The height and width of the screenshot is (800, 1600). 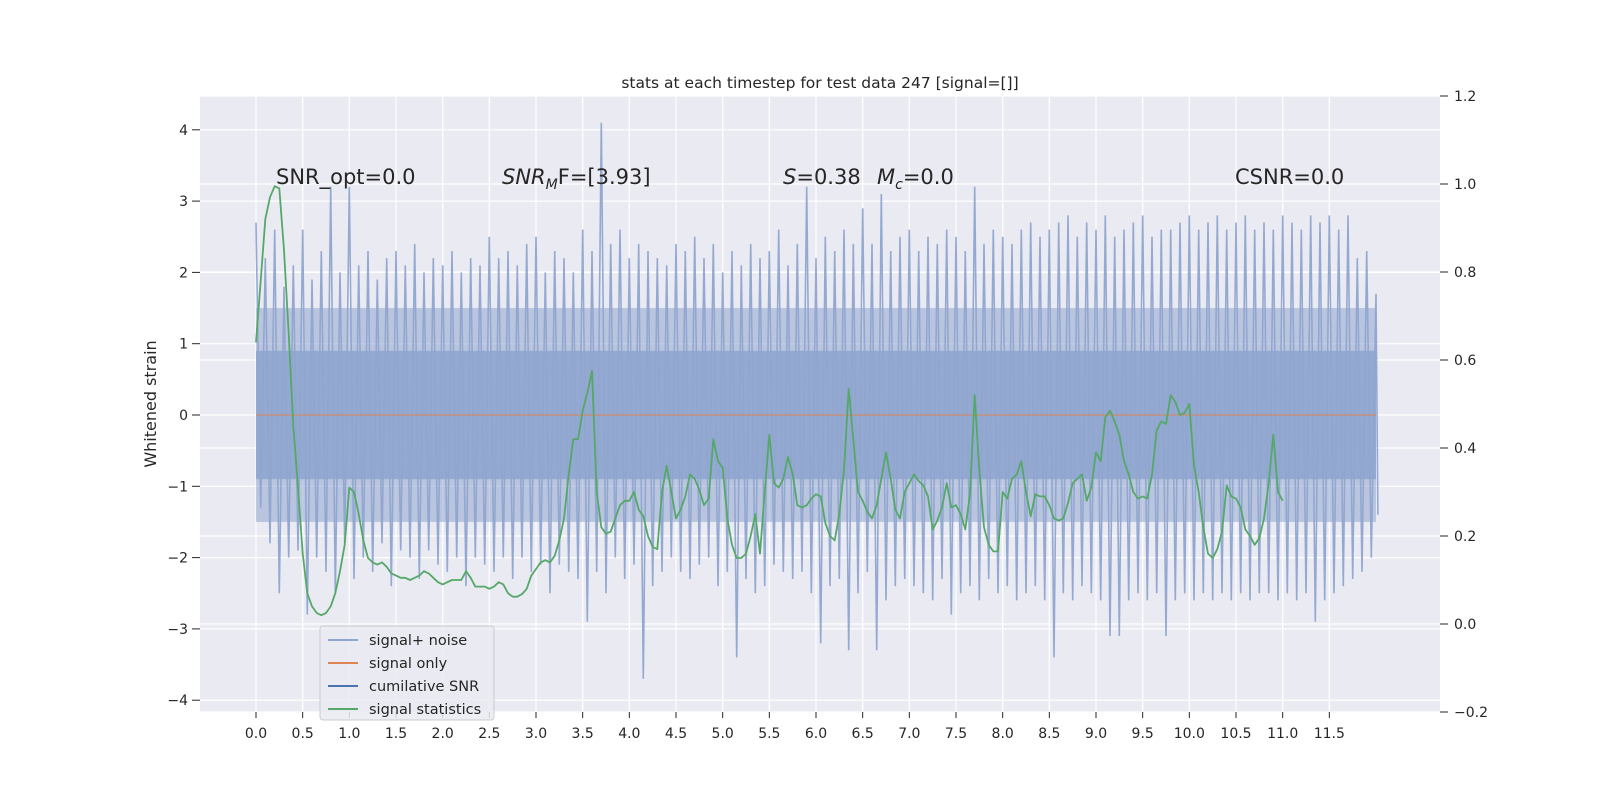 I want to click on annotation-mc-value: =0.0, so click(x=928, y=177).